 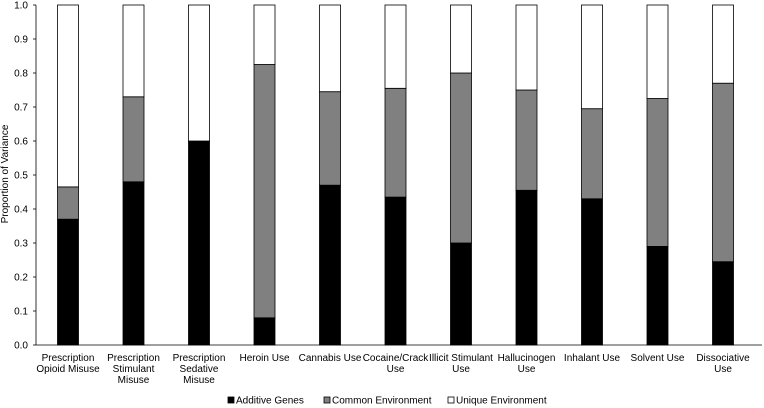 I want to click on y-axis-title: Proportion of Variance, so click(x=5, y=173).